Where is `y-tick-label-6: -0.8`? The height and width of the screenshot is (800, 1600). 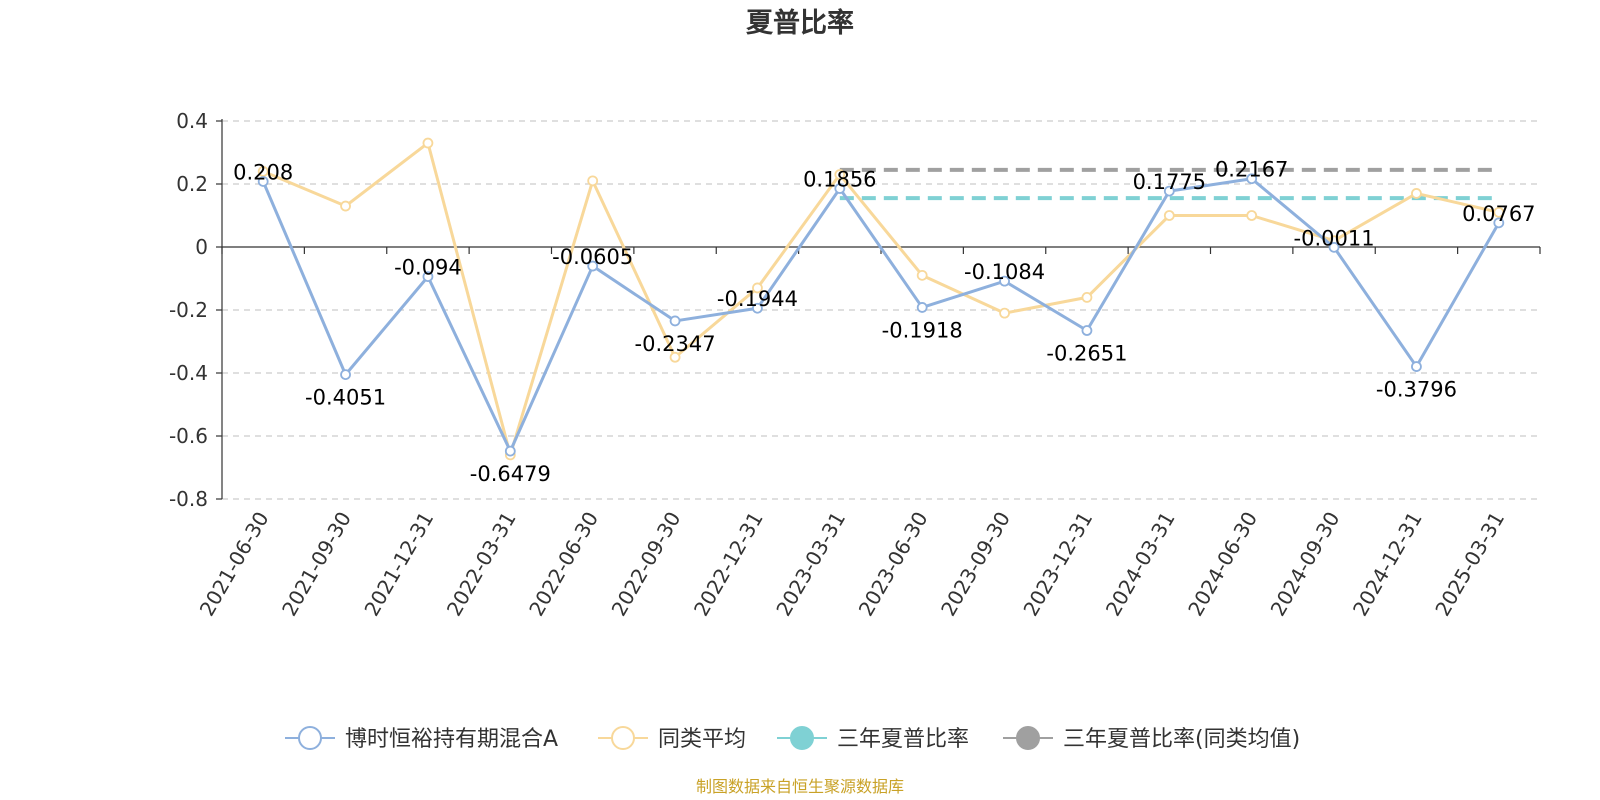 y-tick-label-6: -0.8 is located at coordinates (188, 499).